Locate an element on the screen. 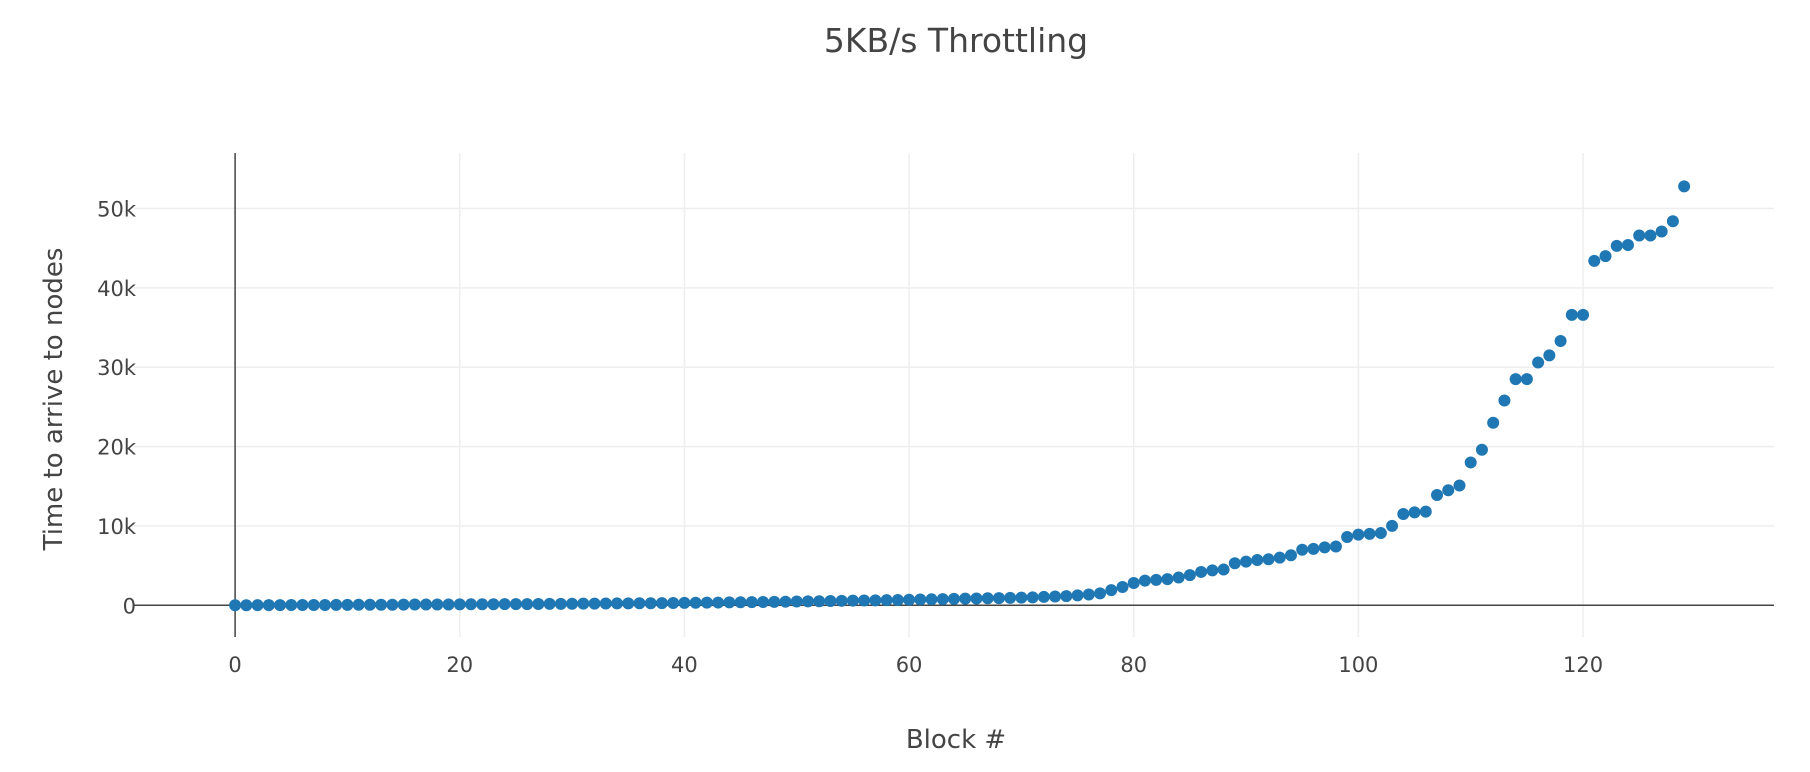  y-tick-label: 10k is located at coordinates (117, 527).